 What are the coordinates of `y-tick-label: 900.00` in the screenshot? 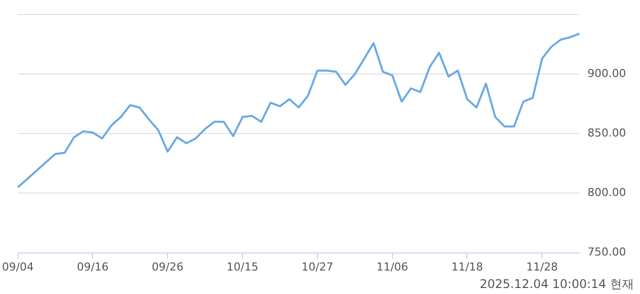 It's located at (607, 73).